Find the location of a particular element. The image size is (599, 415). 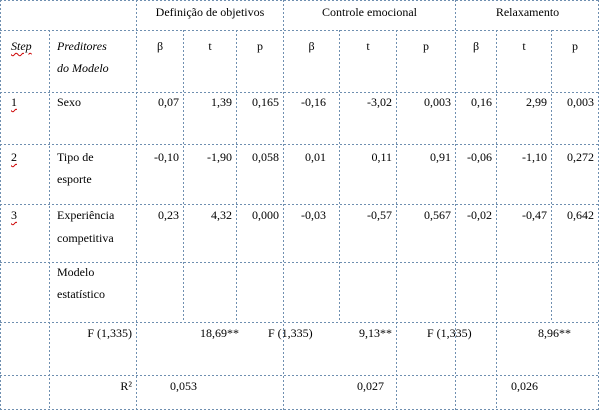

f-label-2: F (1,335) is located at coordinates (290, 333).